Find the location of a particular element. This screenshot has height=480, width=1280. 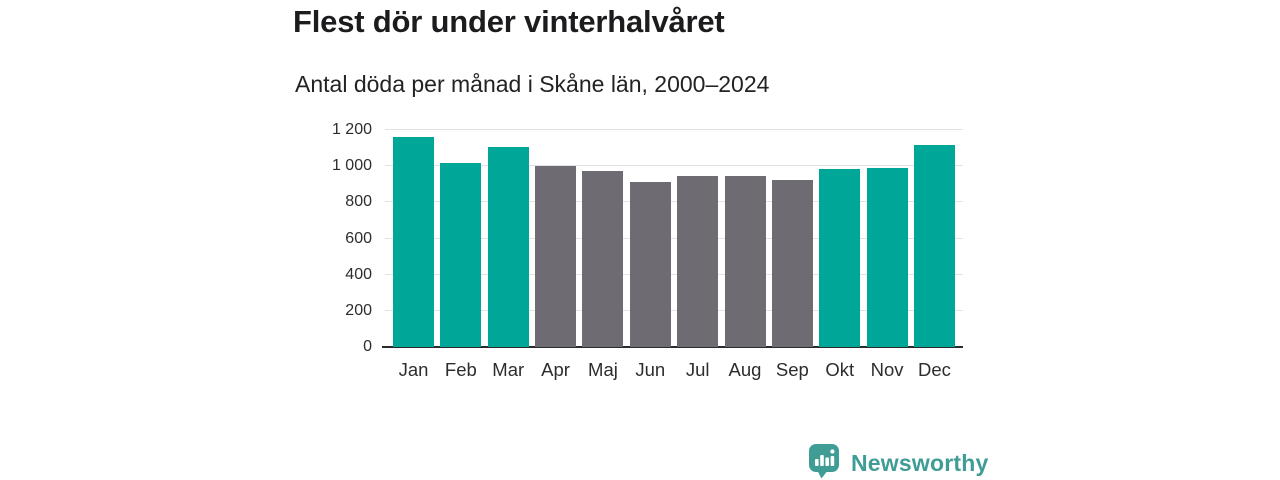

y-tick-label: 400 is located at coordinates (358, 274).